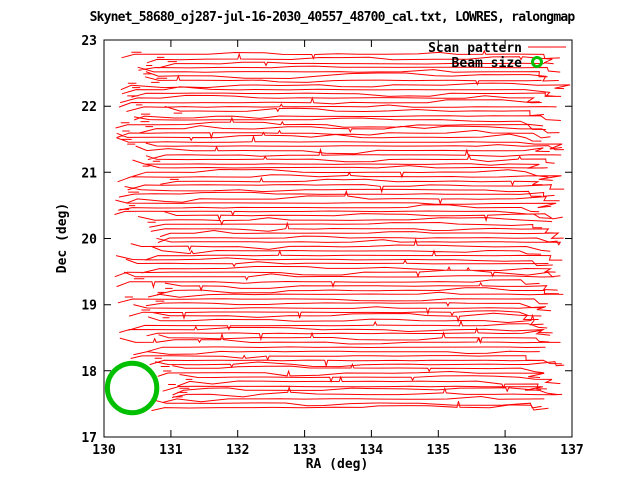 The height and width of the screenshot is (480, 640). Describe the element at coordinates (171, 450) in the screenshot. I see `x-tick-label: 131` at that location.